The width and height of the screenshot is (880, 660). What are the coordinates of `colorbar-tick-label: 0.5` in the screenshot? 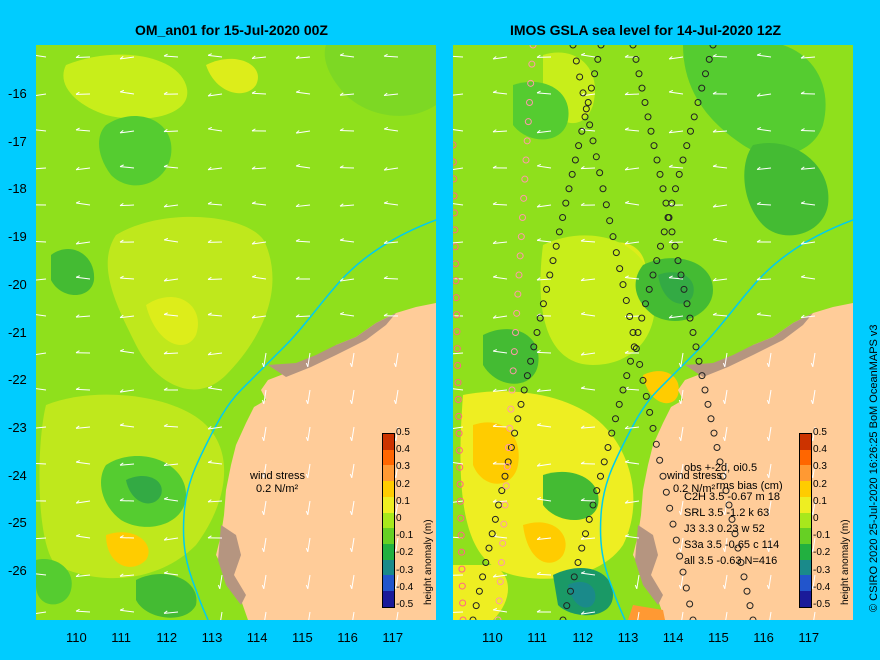 It's located at (403, 432).